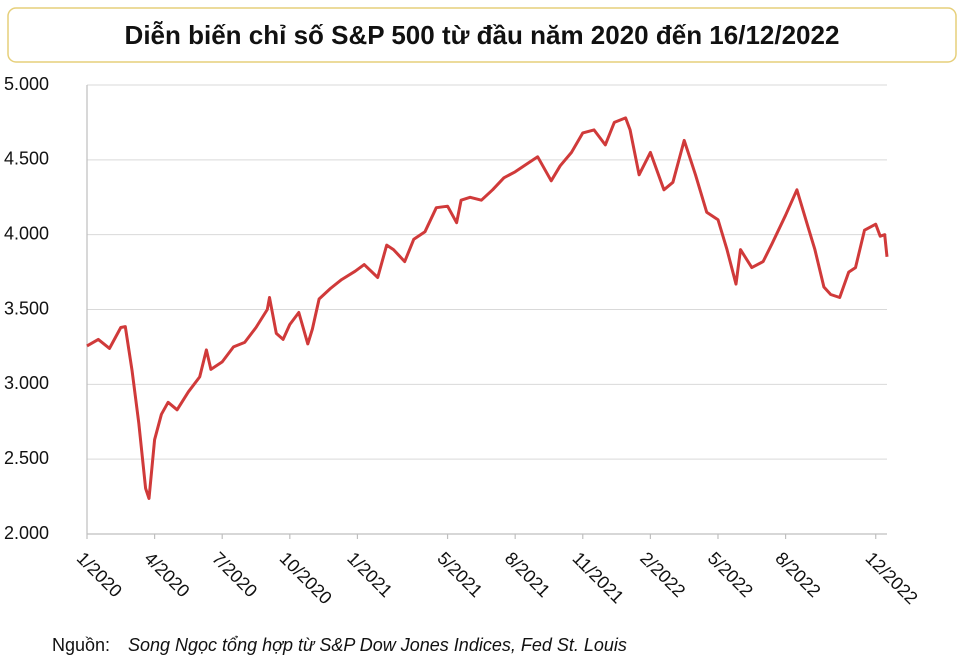 This screenshot has width=962, height=672. What do you see at coordinates (81, 645) in the screenshot?
I see `source-label: Nguồn:` at bounding box center [81, 645].